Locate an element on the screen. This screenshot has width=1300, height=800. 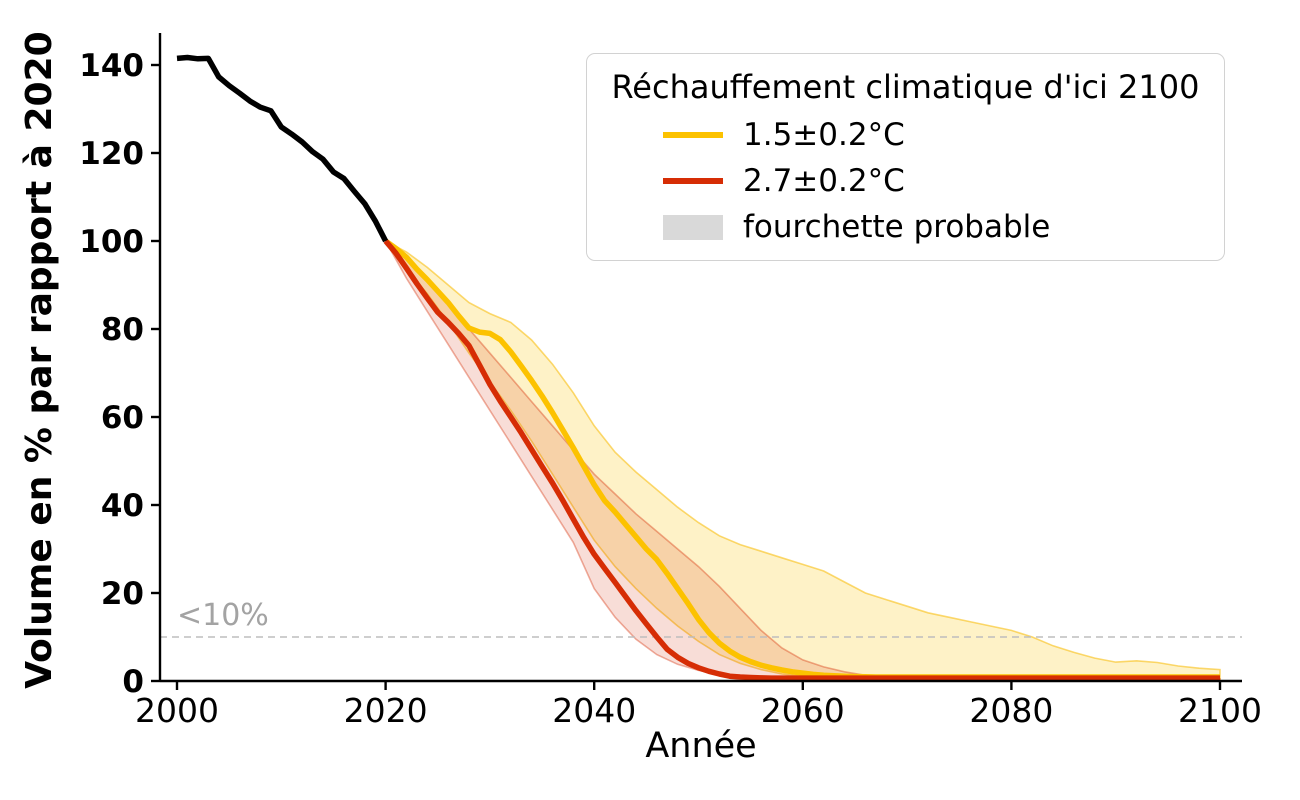
y-tick-label: 0 is located at coordinates (133, 682).